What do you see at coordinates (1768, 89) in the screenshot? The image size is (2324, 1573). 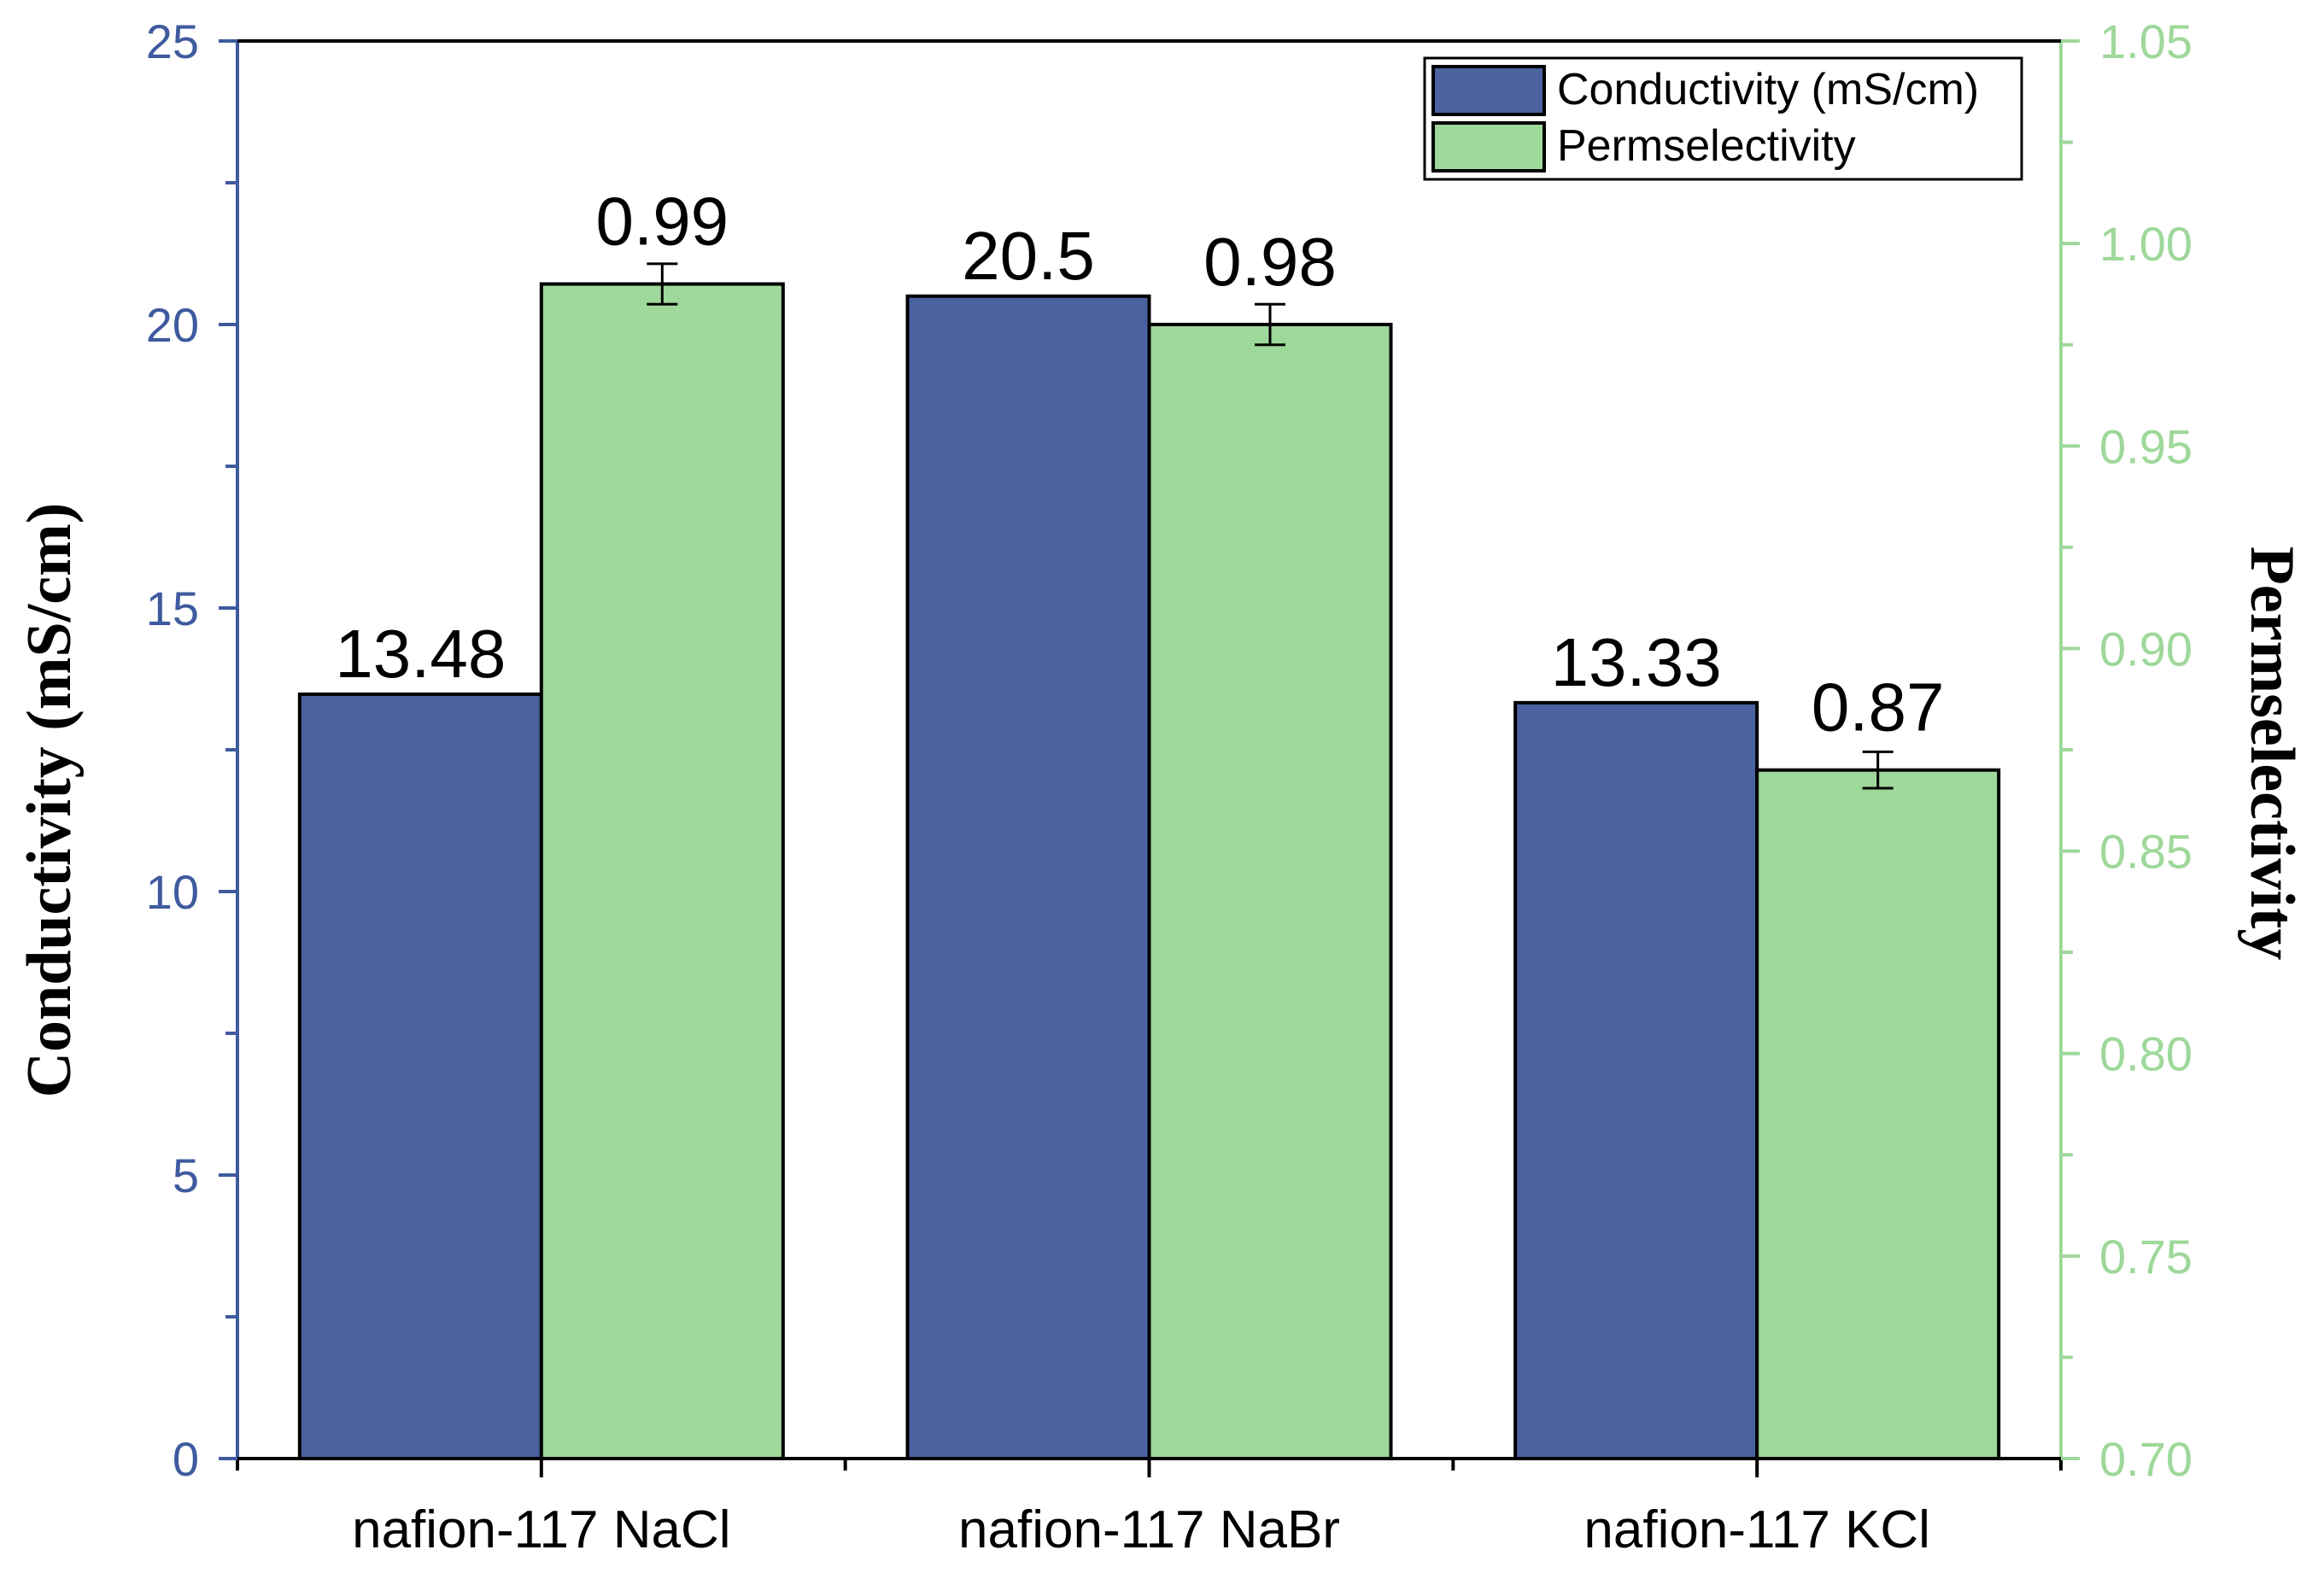 I see `legend-label-0: Conductivity (mS/cm)` at bounding box center [1768, 89].